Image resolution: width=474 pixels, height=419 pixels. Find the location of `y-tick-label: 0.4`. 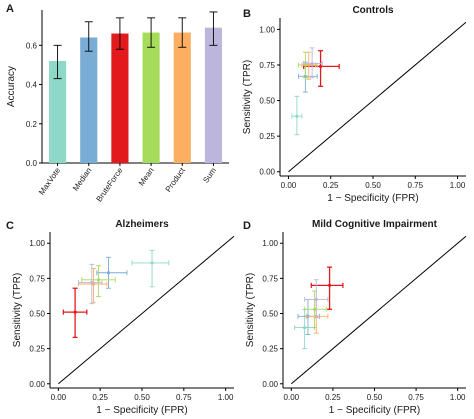

y-tick-label: 0.4 is located at coordinates (32, 85).